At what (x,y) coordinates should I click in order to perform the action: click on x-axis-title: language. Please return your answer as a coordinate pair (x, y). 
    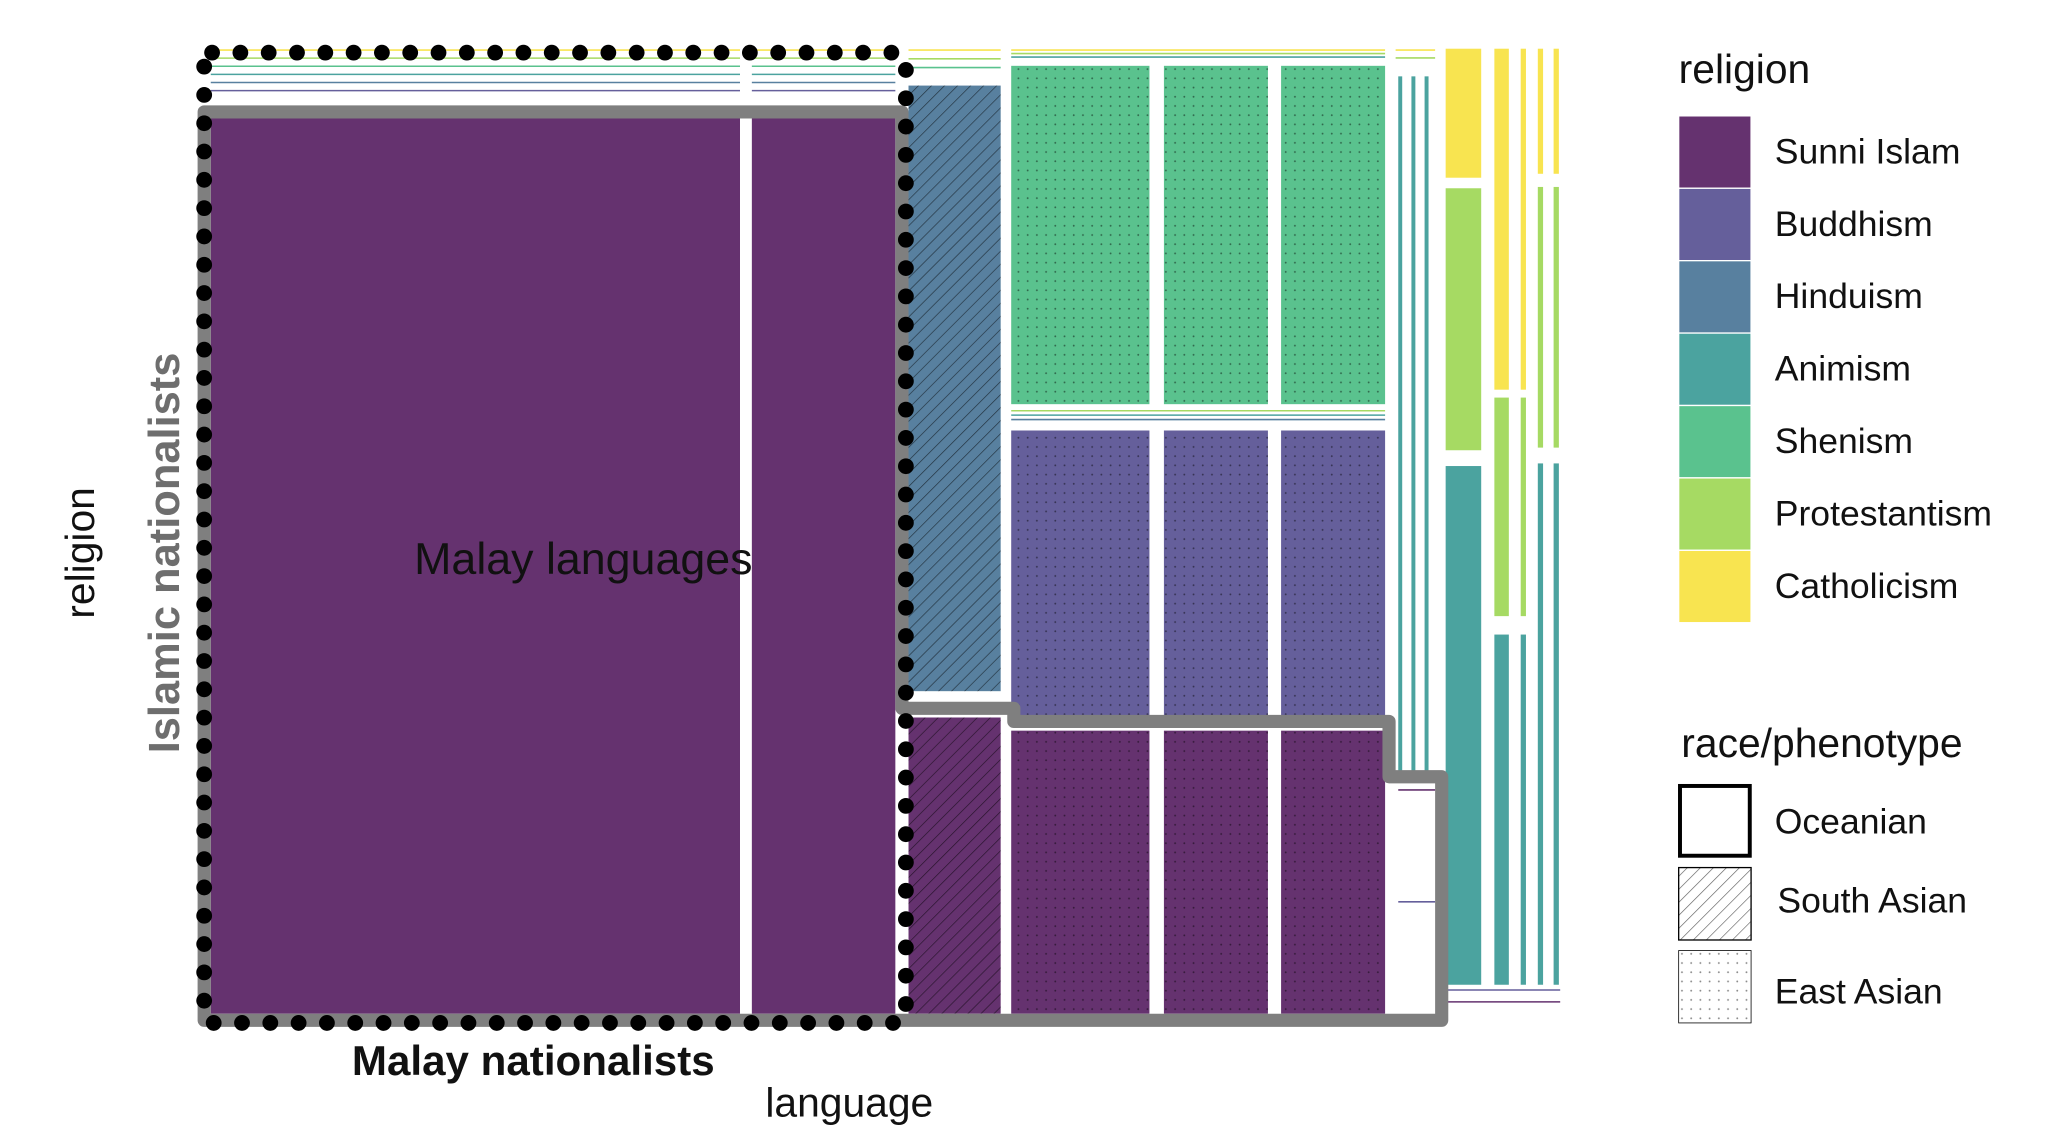
    Looking at the image, I should click on (849, 1103).